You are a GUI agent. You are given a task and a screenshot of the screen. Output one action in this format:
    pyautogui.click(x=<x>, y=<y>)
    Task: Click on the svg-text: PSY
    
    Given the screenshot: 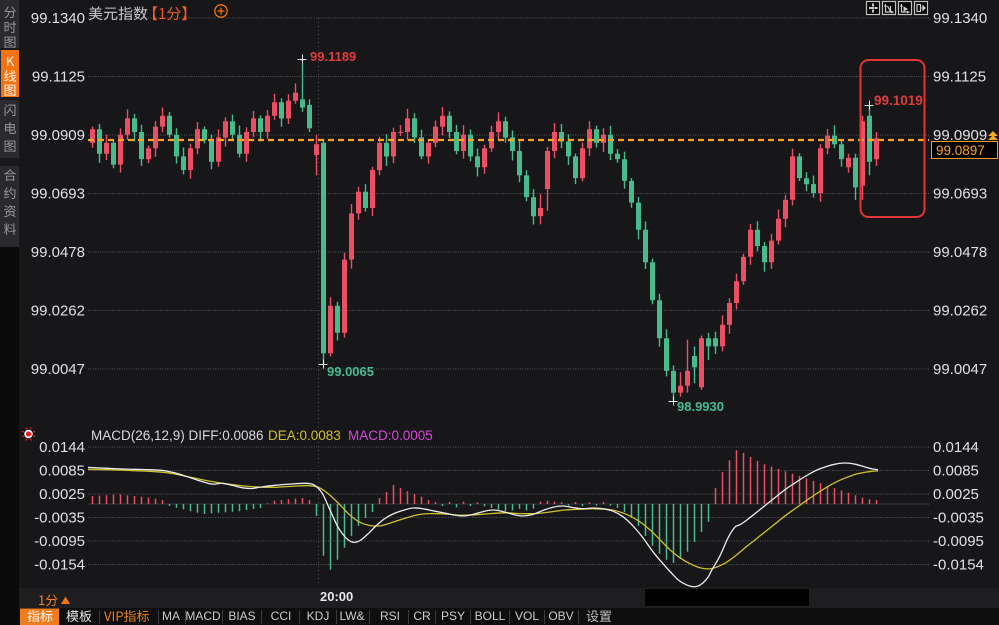 What is the action you would take?
    pyautogui.click(x=453, y=616)
    